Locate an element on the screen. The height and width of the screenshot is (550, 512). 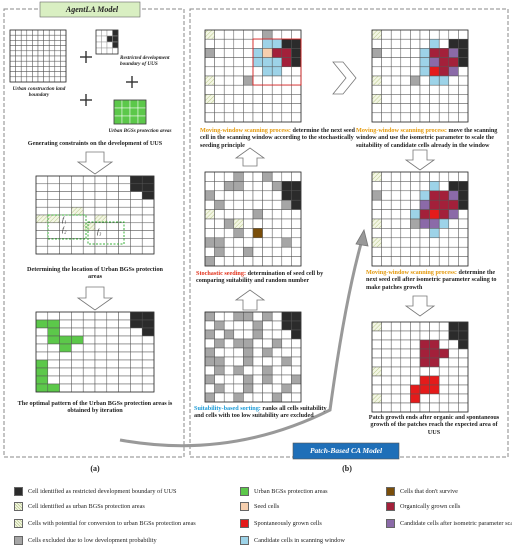
right-title-box is located at coordinates (346, 451).